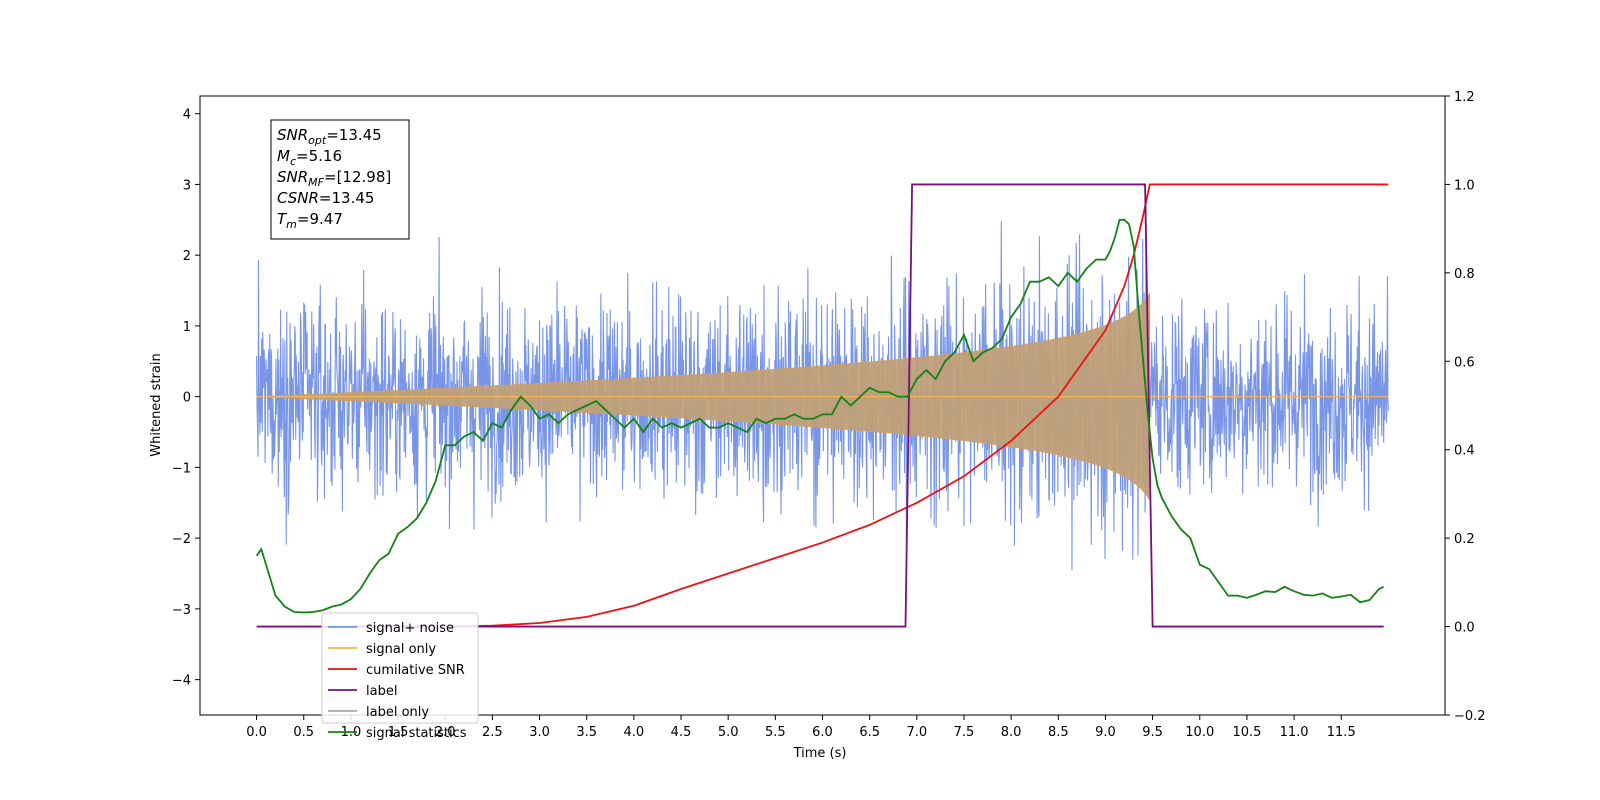  I want to click on y-left-tick-label: 0, so click(187, 398).